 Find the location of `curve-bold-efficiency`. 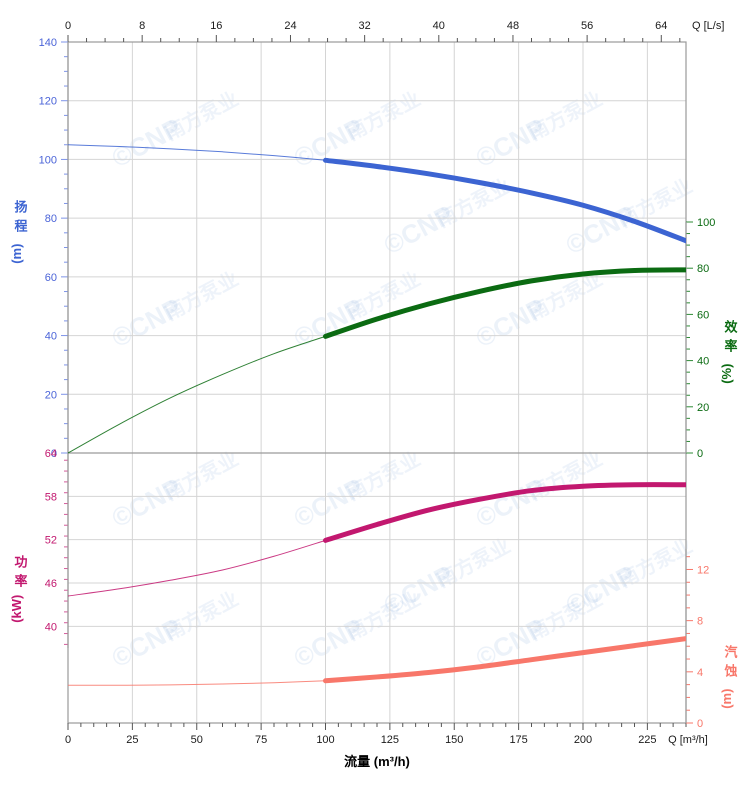

curve-bold-efficiency is located at coordinates (504, 303).